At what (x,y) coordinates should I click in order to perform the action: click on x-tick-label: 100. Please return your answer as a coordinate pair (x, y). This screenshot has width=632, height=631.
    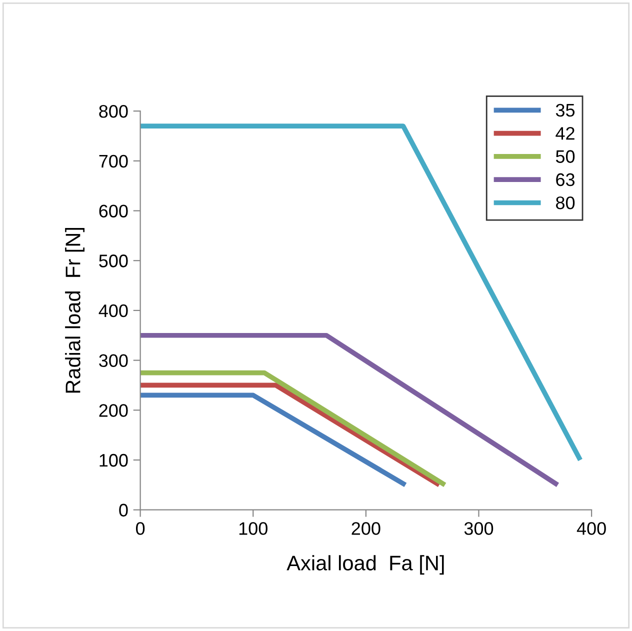
    Looking at the image, I should click on (253, 528).